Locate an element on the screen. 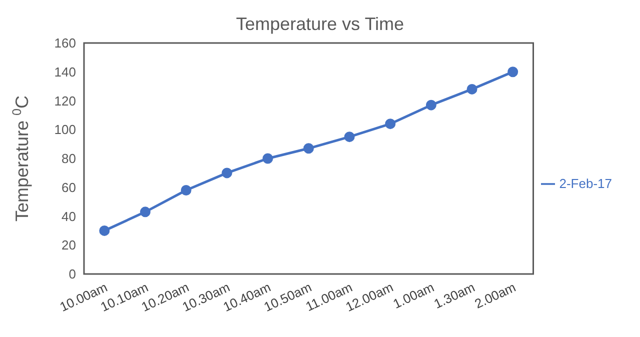  y-tick-label: 100 is located at coordinates (65, 130).